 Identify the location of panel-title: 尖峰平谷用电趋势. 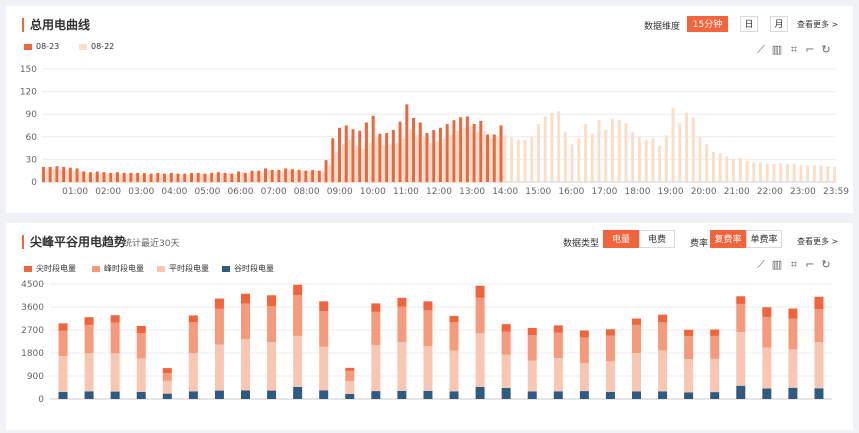
(74, 242).